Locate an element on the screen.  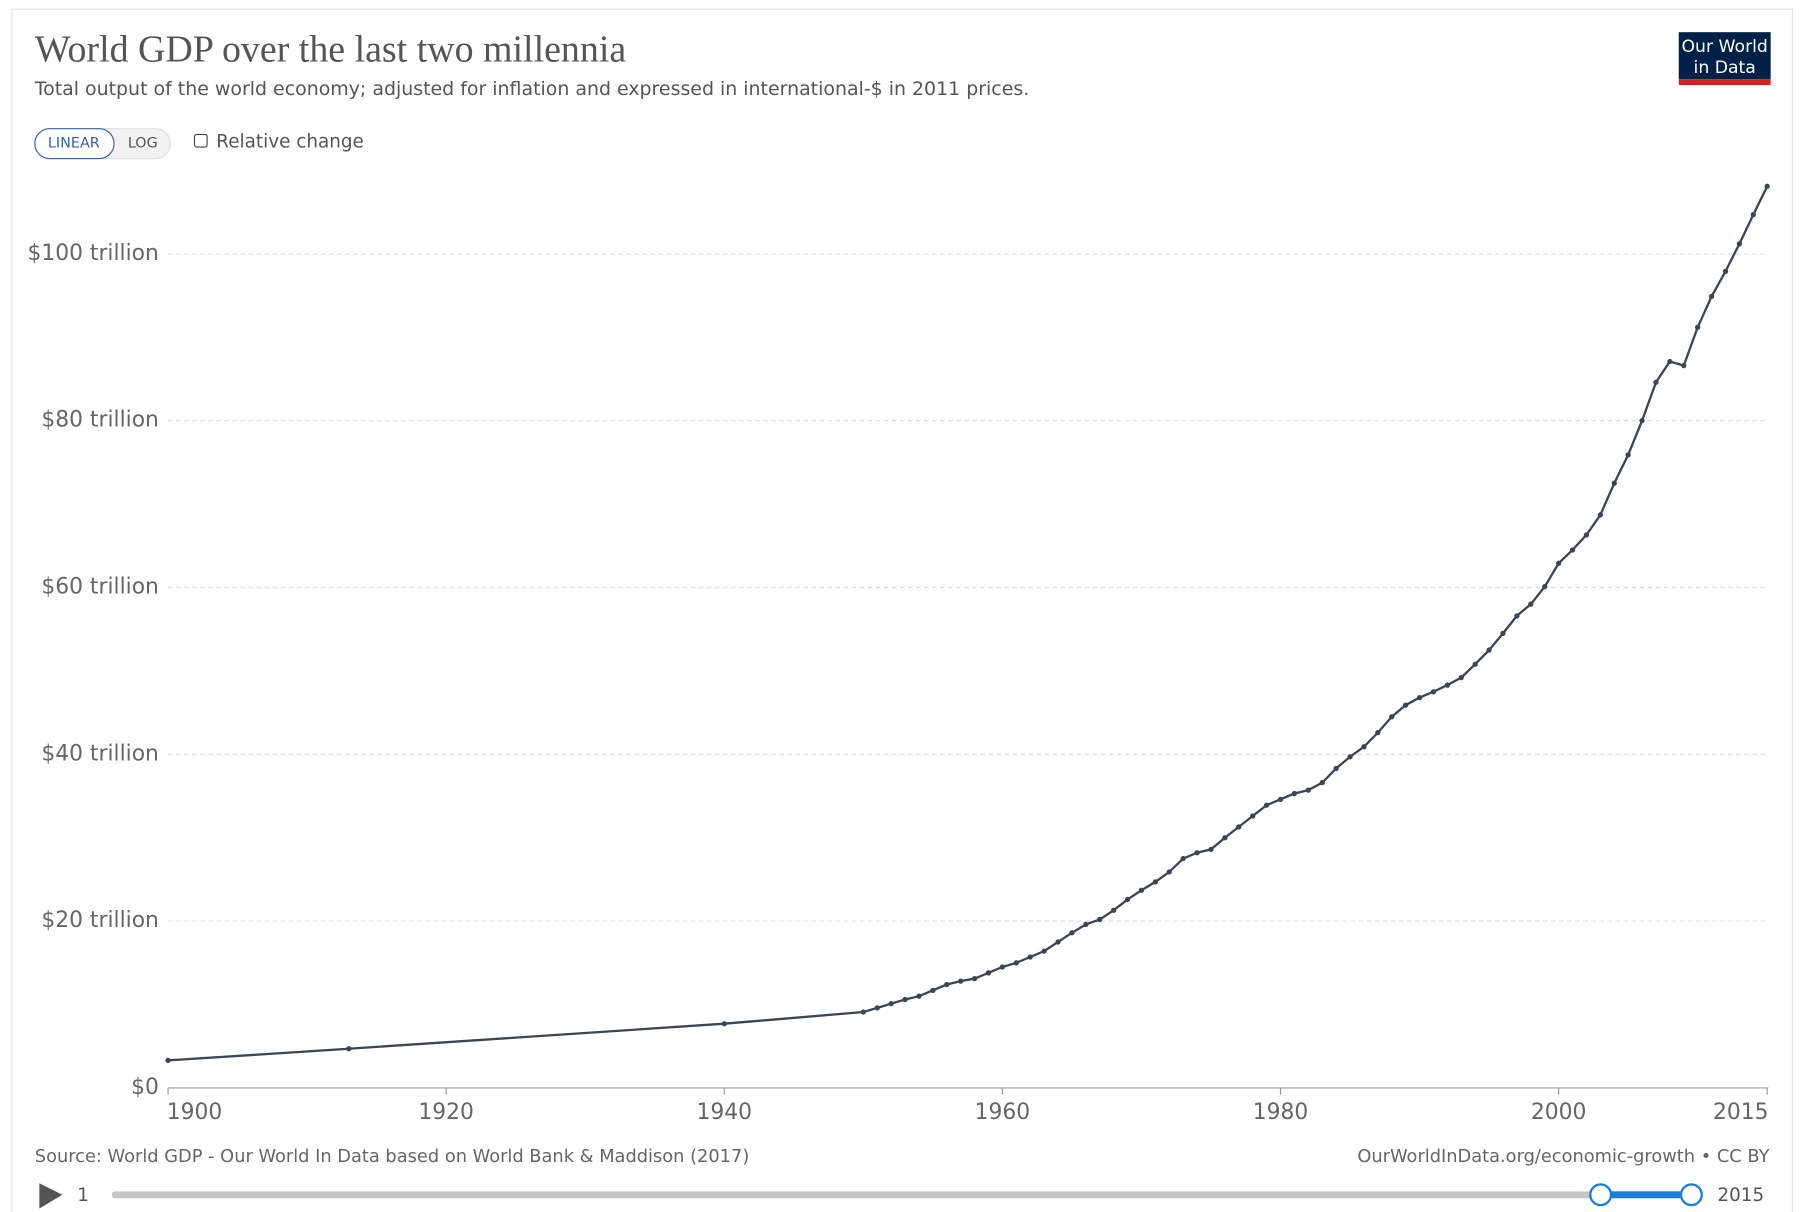
logo: Our World in Data is located at coordinates (1724, 59).